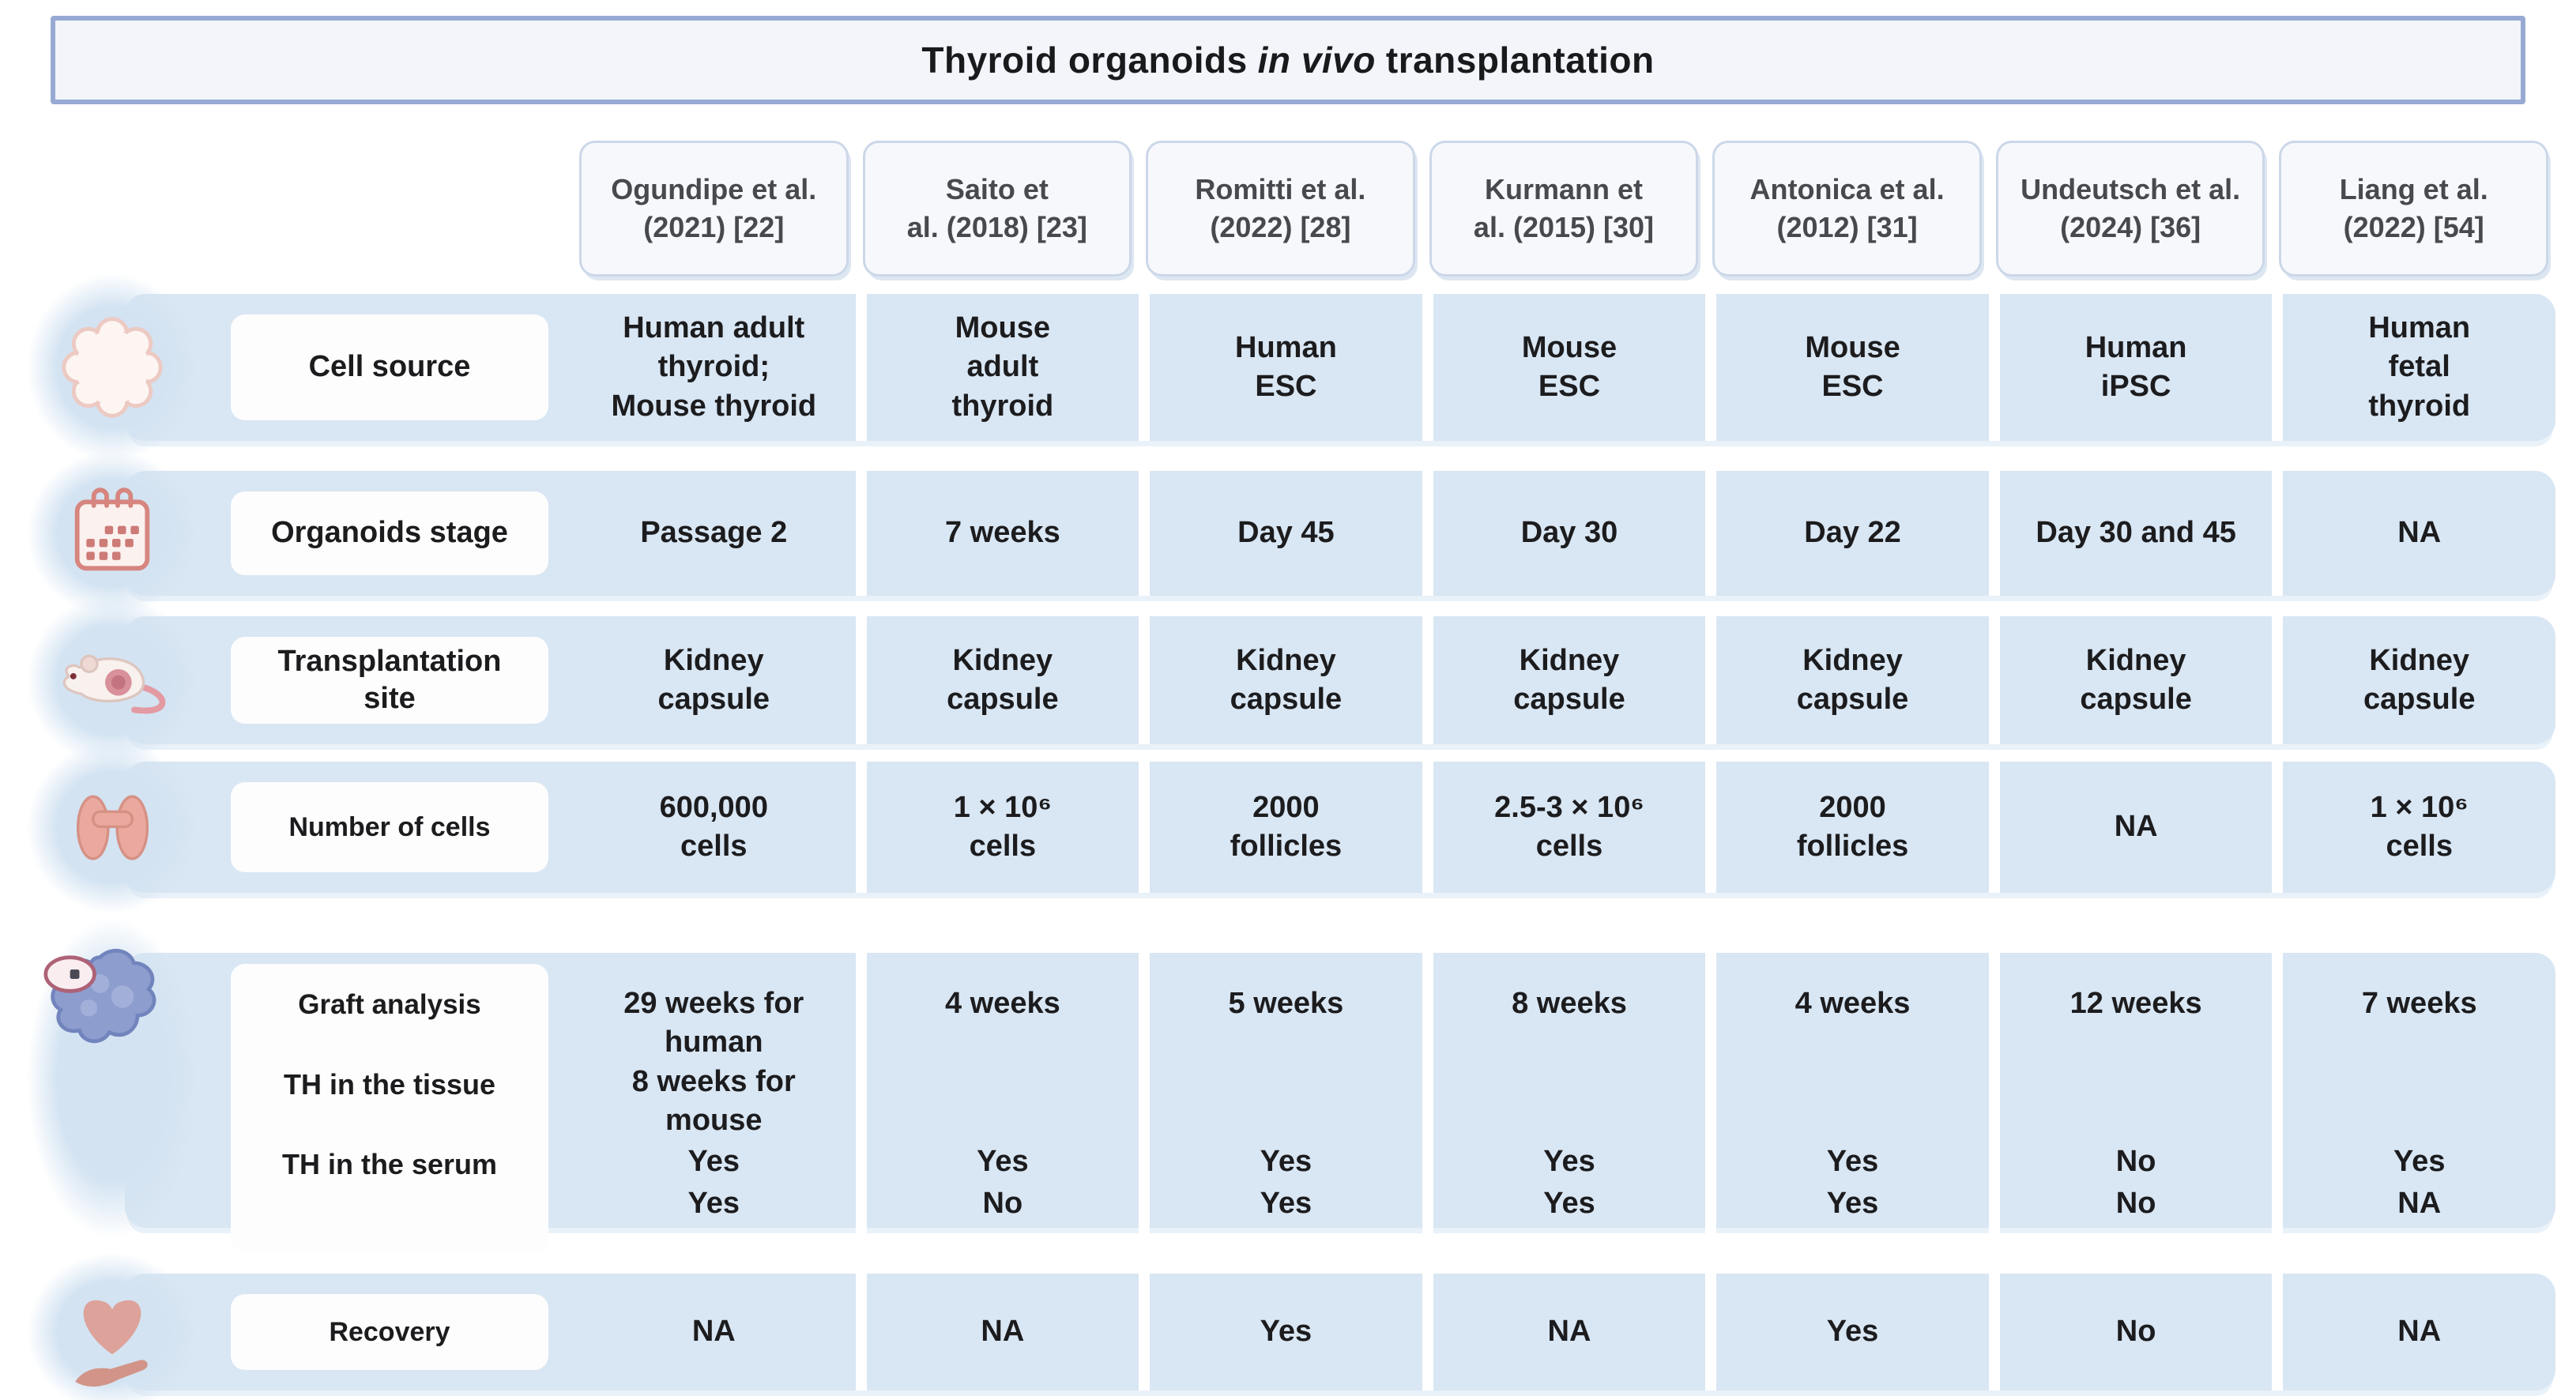 The width and height of the screenshot is (2576, 1400). Describe the element at coordinates (1564, 368) in the screenshot. I see `table-cell: Mouse ESC` at that location.